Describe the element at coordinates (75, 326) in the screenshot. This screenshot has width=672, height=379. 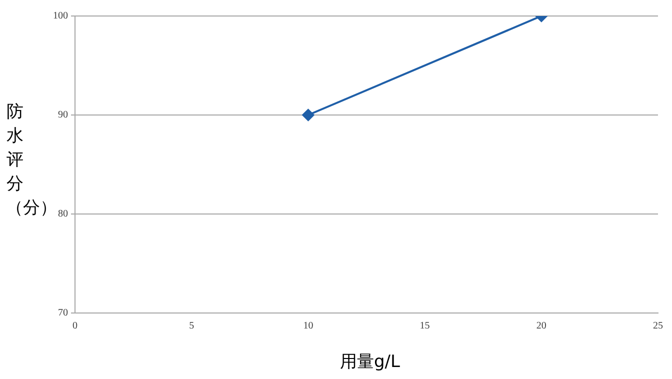
I see `x-tick-label: 0` at that location.